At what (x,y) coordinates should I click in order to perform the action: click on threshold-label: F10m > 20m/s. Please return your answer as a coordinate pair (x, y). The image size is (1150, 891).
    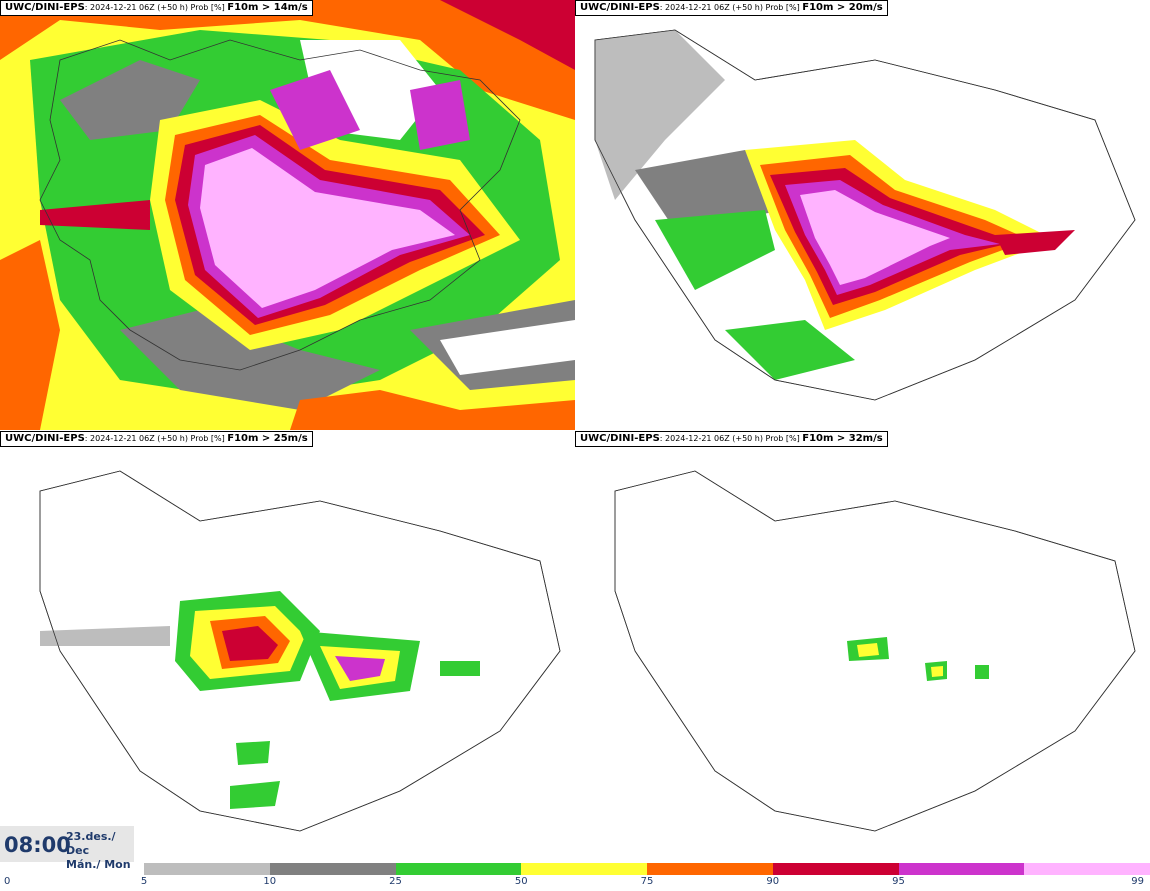
    Looking at the image, I should click on (842, 7).